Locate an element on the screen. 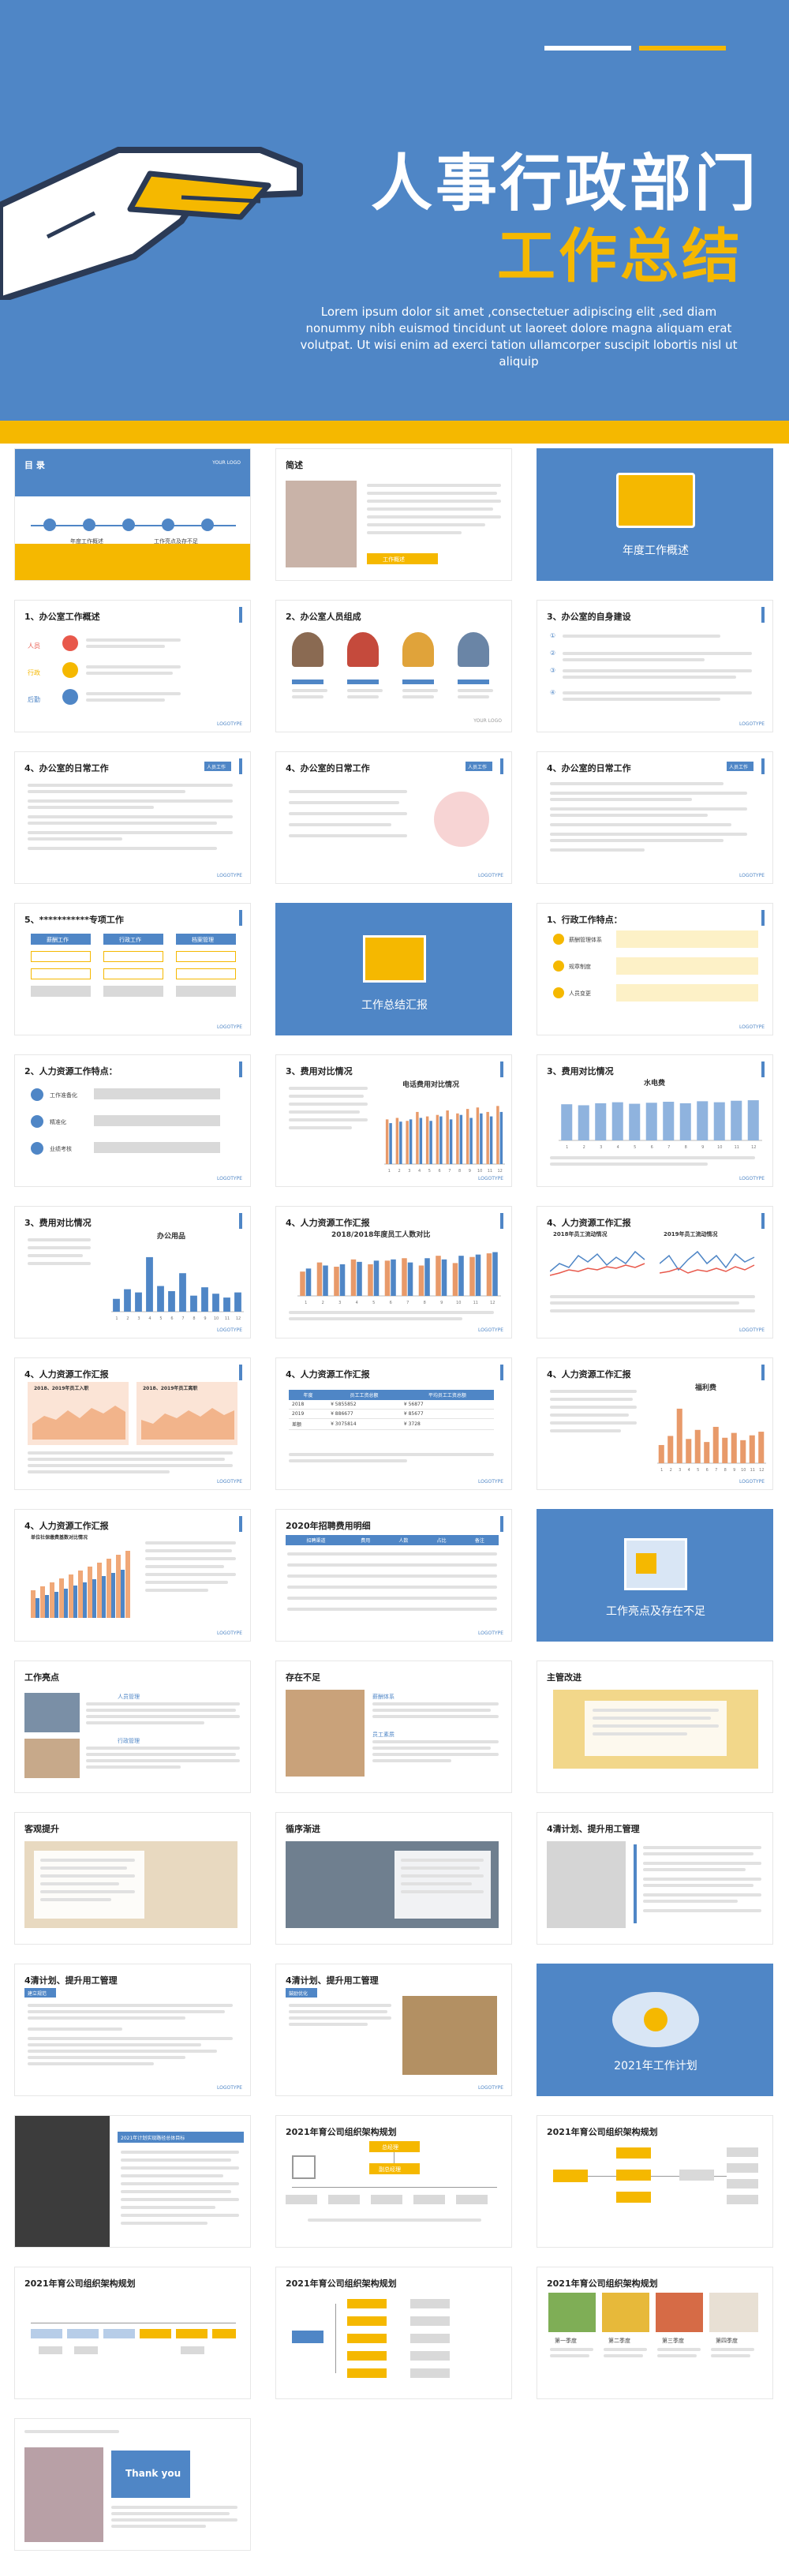  toc-title: 目 录 is located at coordinates (34, 465).